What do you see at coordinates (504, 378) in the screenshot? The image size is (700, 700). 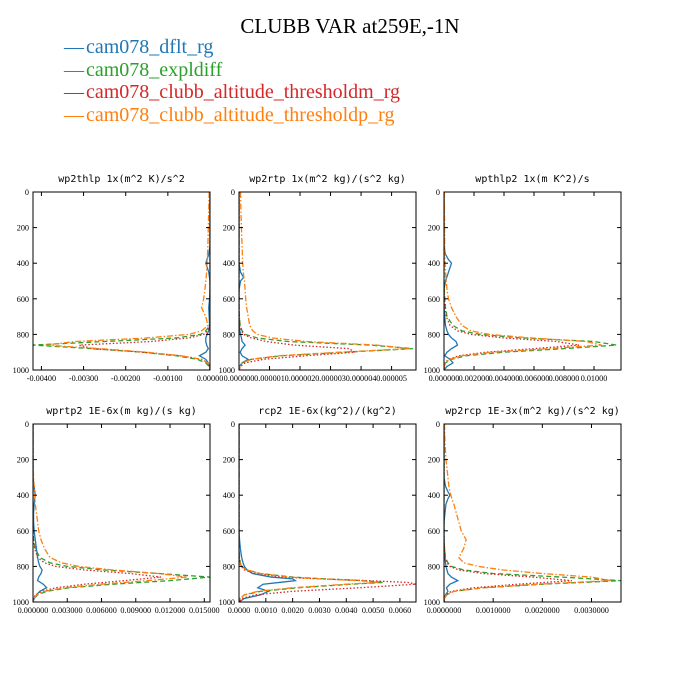 I see `x-tick-label: 0.004000` at bounding box center [504, 378].